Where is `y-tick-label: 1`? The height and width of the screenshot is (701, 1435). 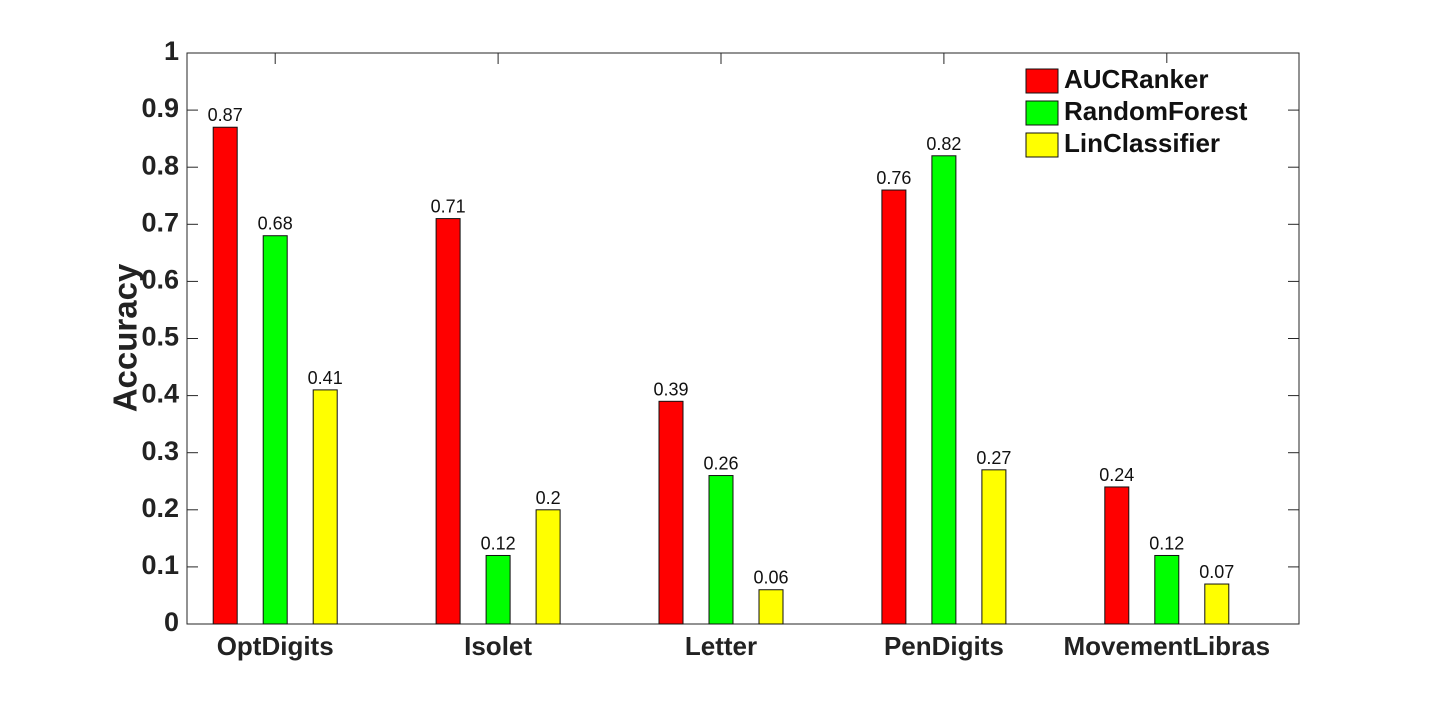 y-tick-label: 1 is located at coordinates (171, 51).